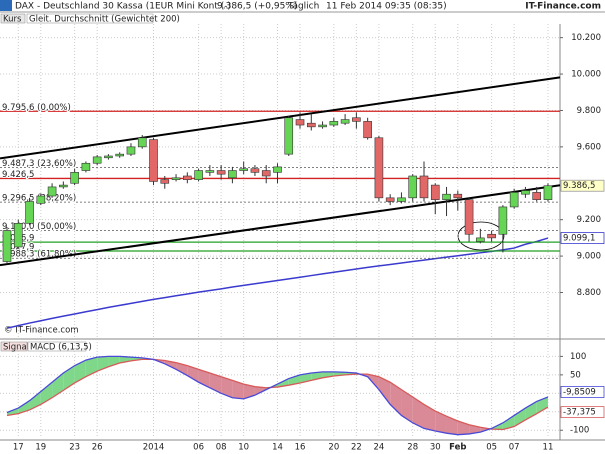 The height and width of the screenshot is (454, 605). I want to click on y-tick-label: 10.000, so click(586, 75).